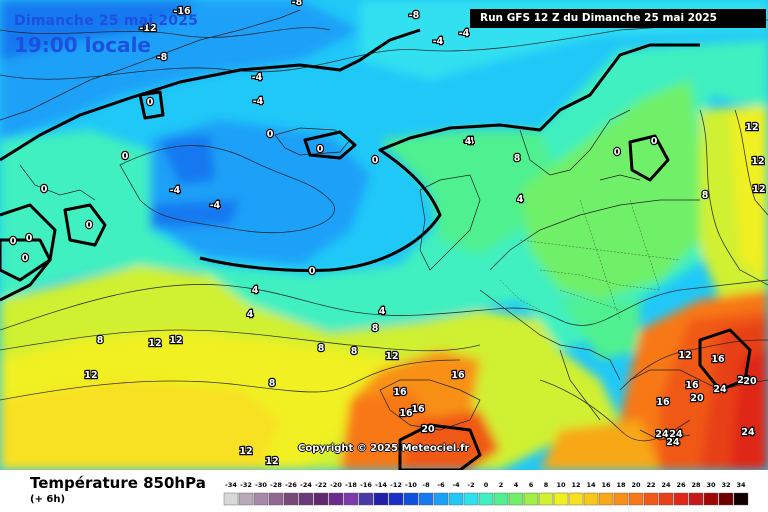 Image resolution: width=768 pixels, height=512 pixels. I want to click on legend-tick-label: 24, so click(666, 485).